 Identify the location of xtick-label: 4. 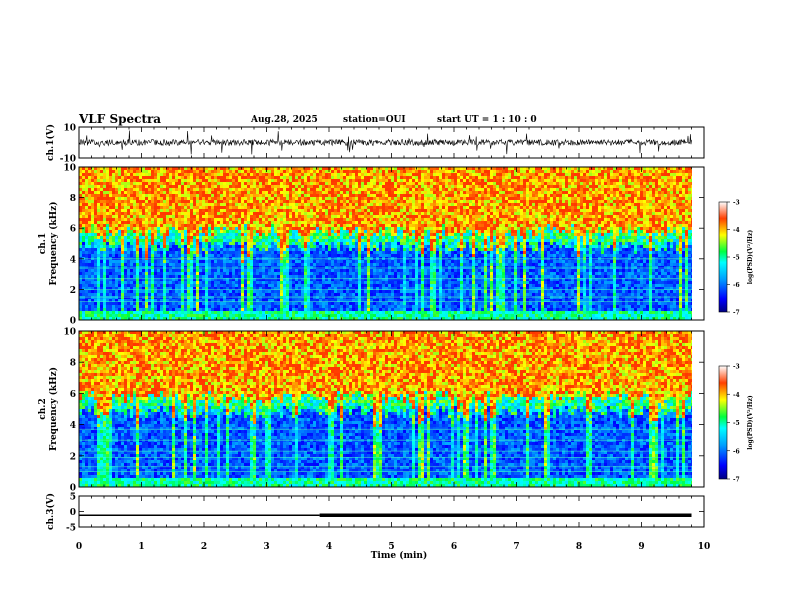
(329, 547).